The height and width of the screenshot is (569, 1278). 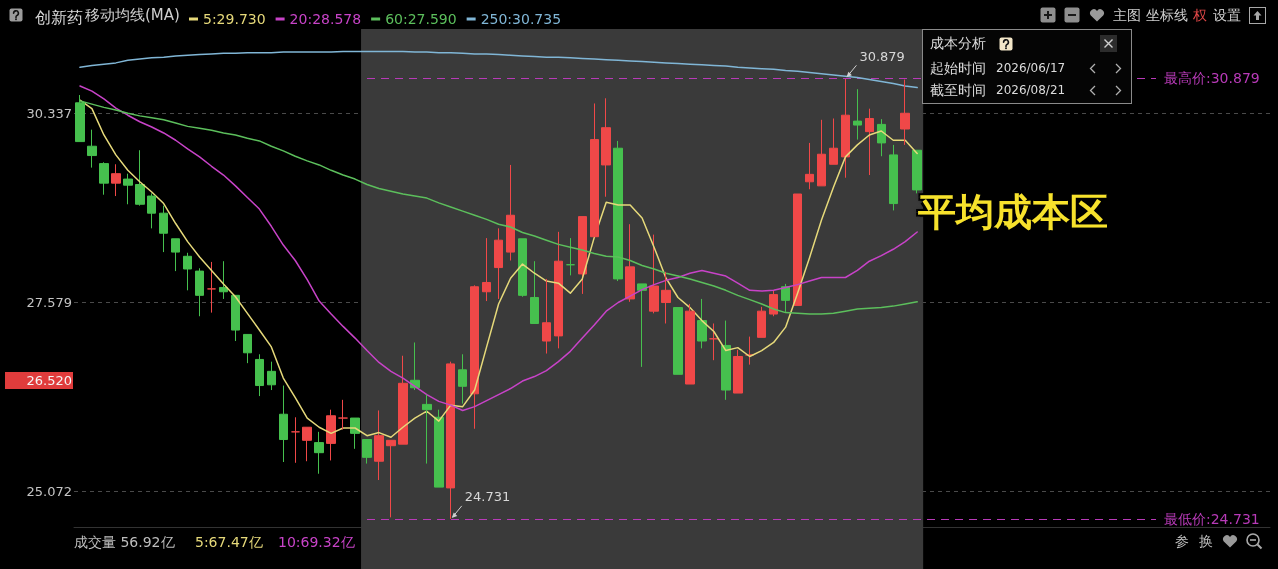 I want to click on text: 设置, so click(x=1227, y=15).